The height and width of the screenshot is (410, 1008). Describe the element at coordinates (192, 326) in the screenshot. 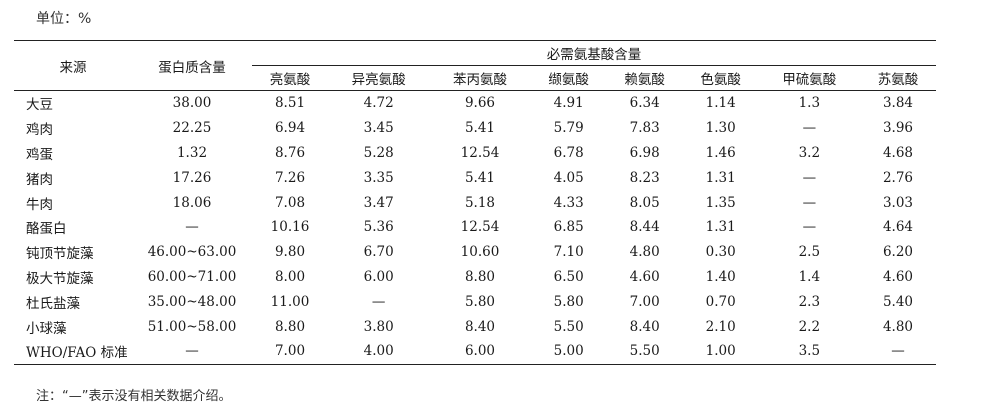

I see `cell-protein: 51.00~58.00` at that location.